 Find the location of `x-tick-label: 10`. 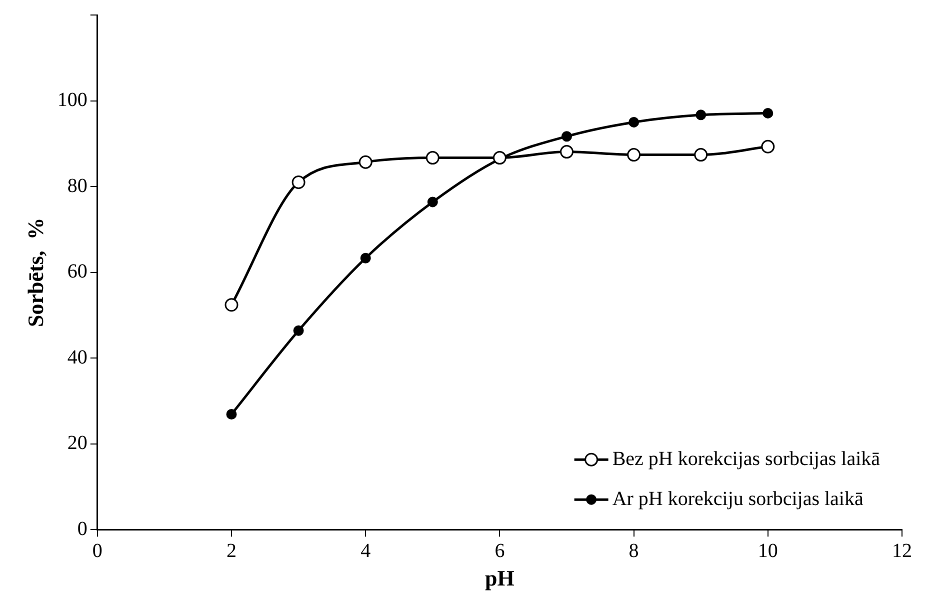

x-tick-label: 10 is located at coordinates (768, 551).